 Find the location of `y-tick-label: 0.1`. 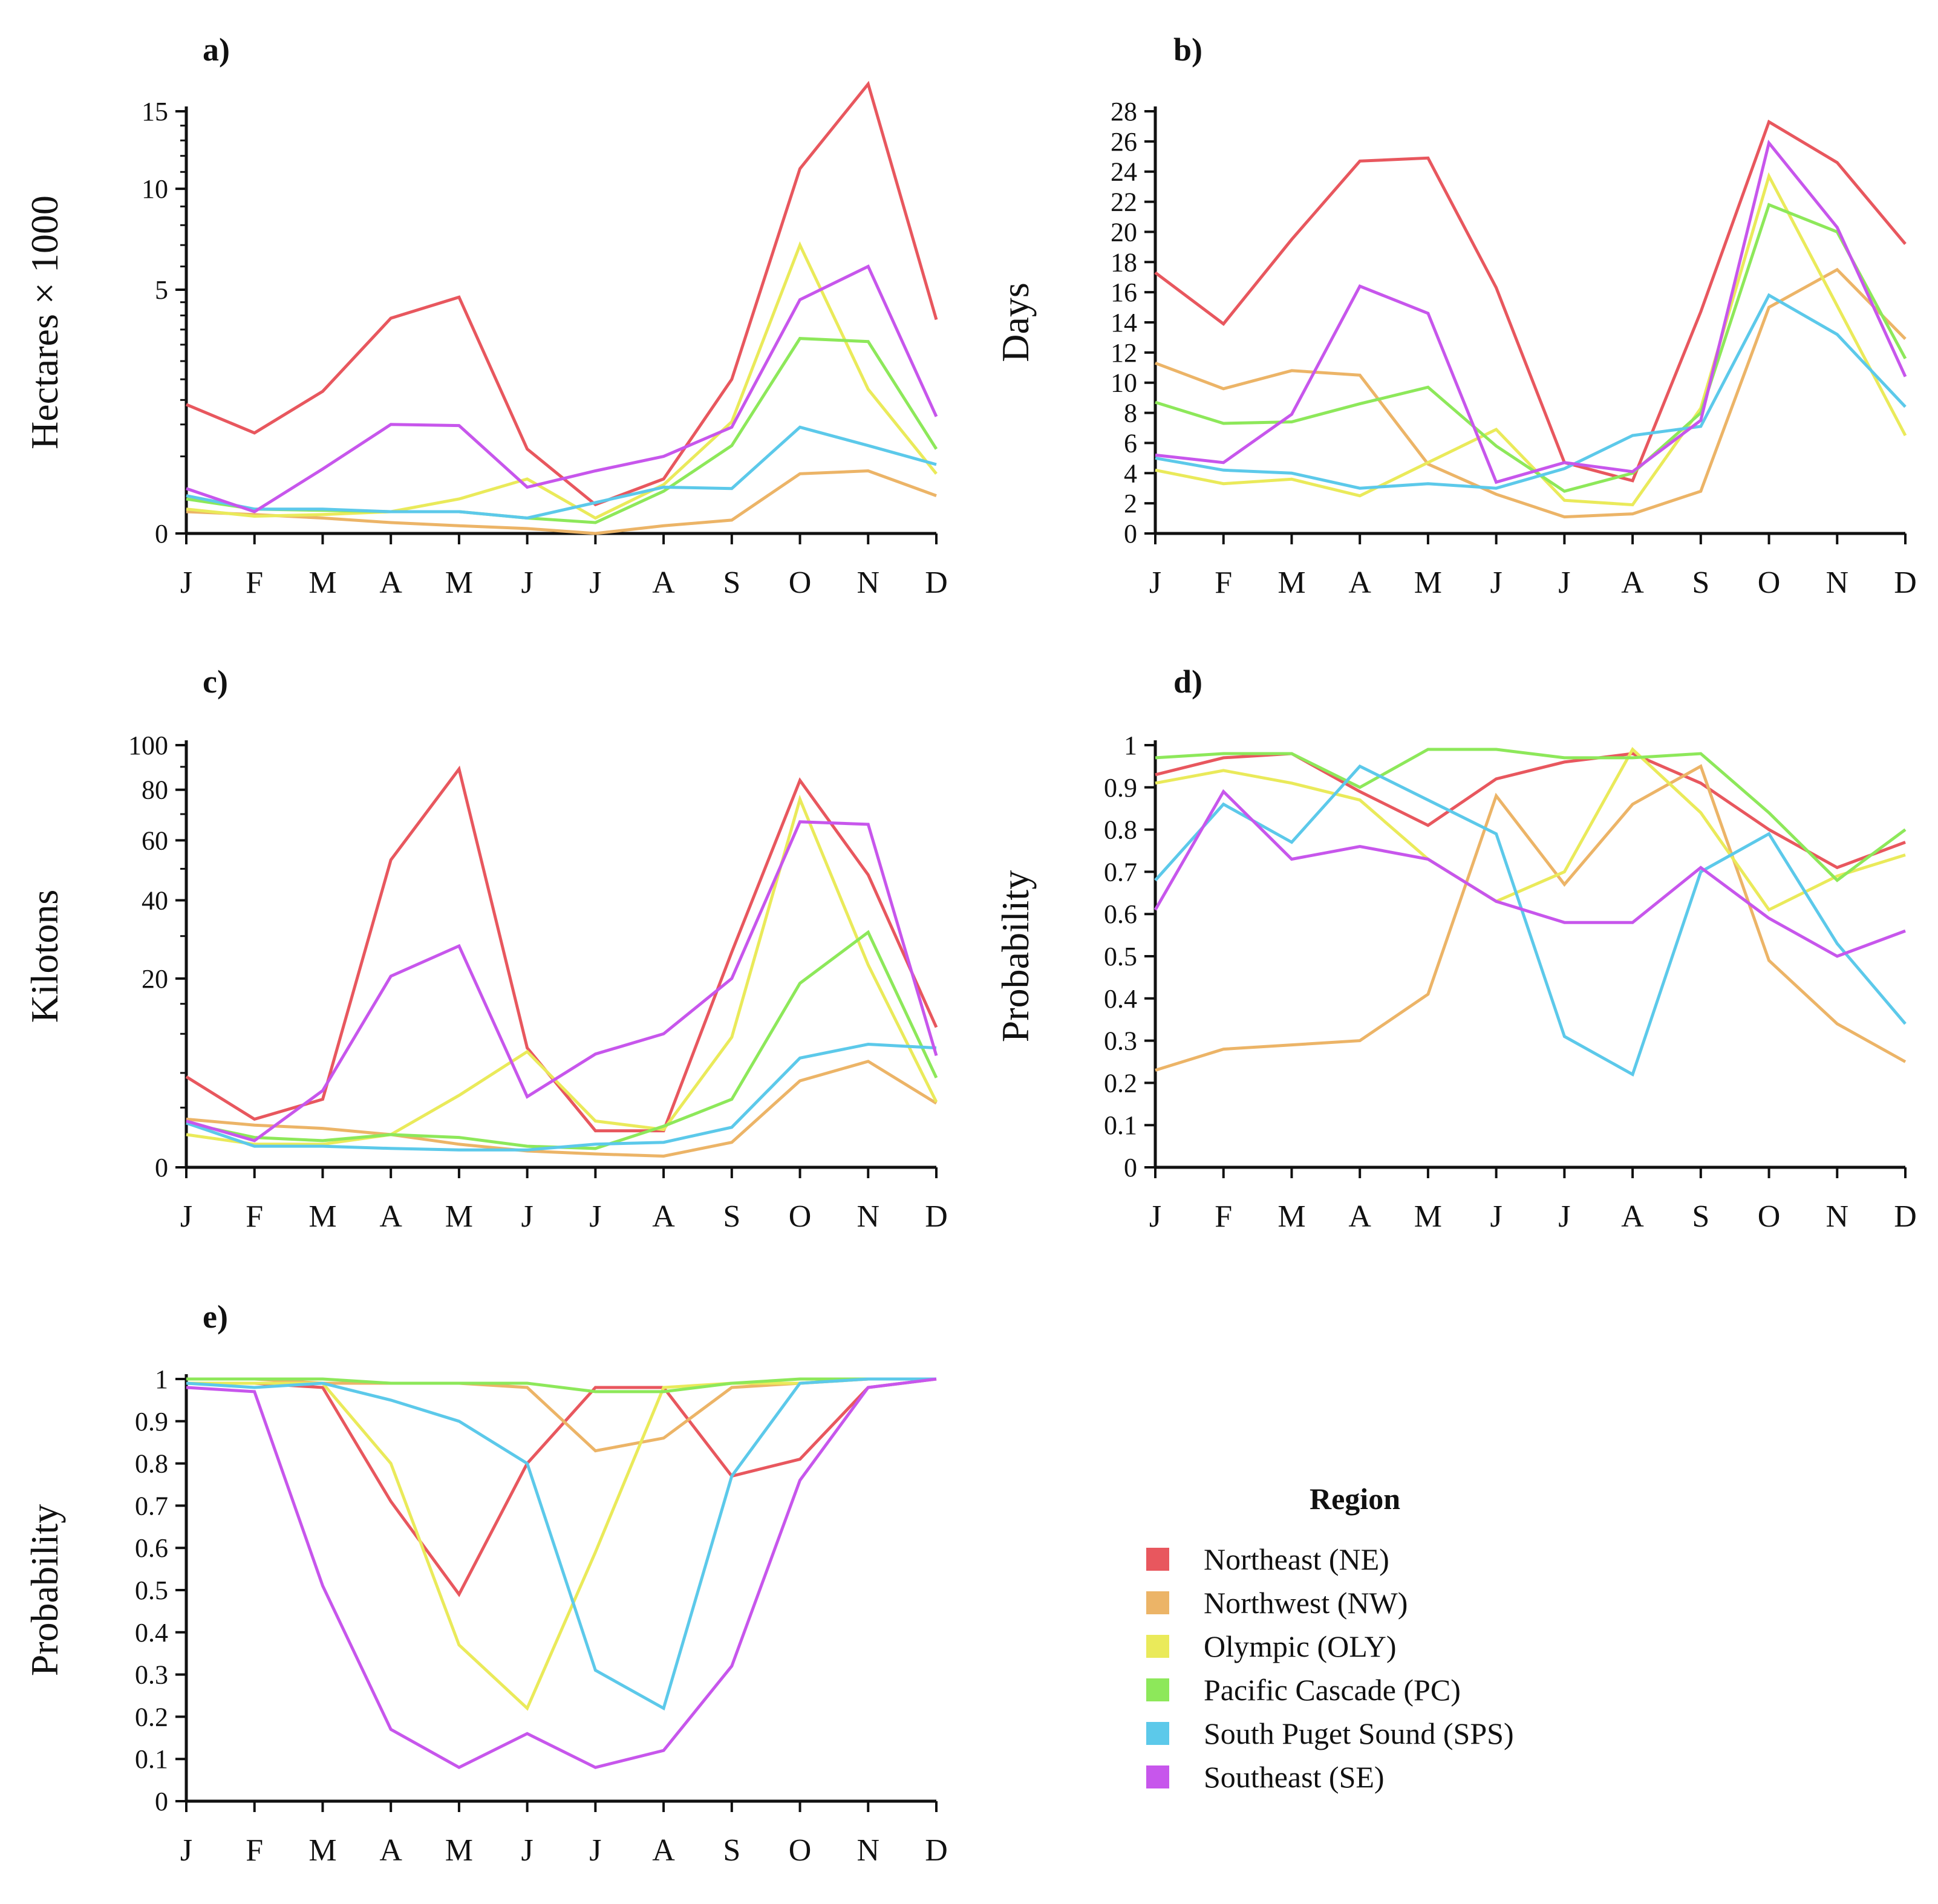

y-tick-label: 0.1 is located at coordinates (152, 1759).